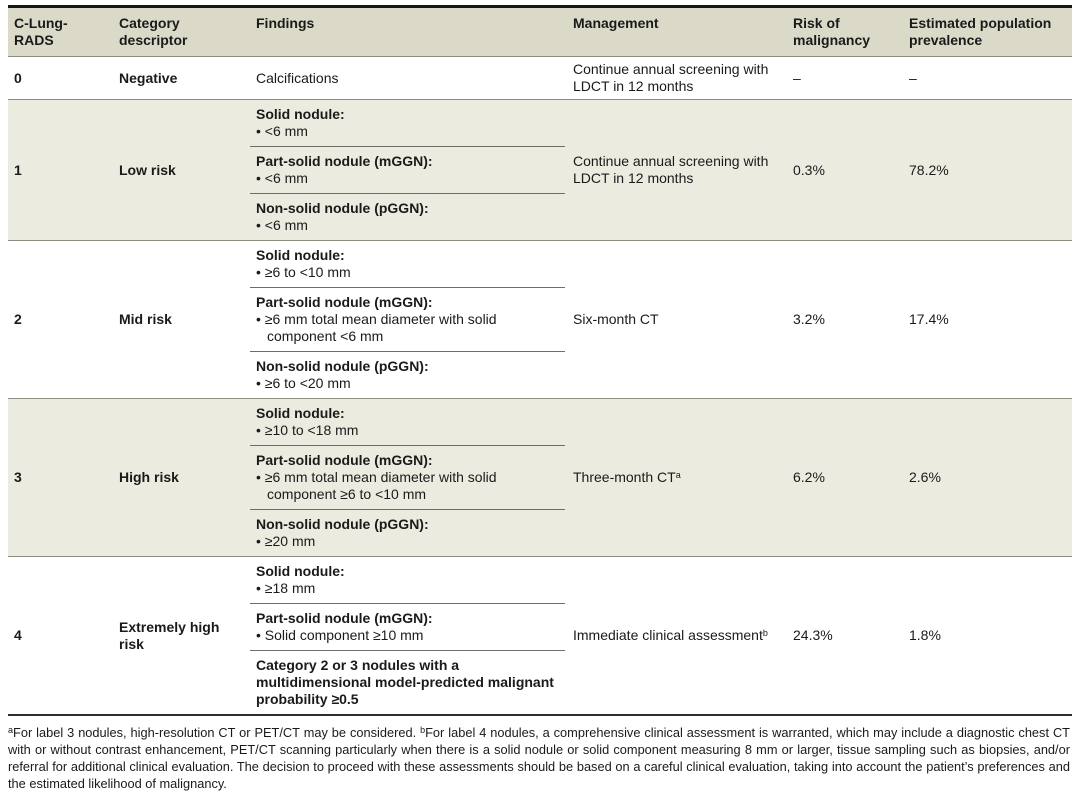 The height and width of the screenshot is (792, 1080). I want to click on finding-group: Solid nodule:<6 mm, so click(407, 123).